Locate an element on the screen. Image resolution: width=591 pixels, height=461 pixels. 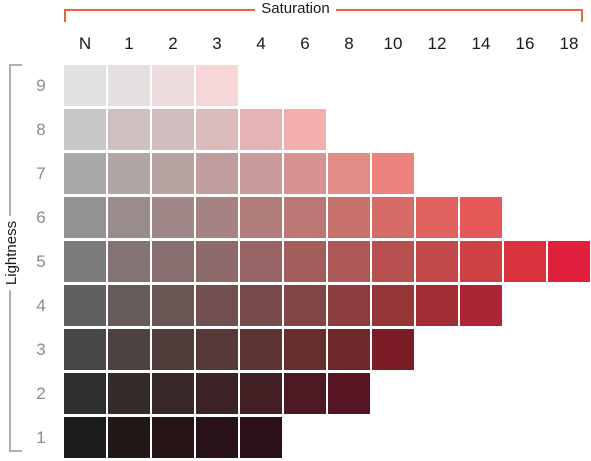
color-chip-l2-c4 is located at coordinates (261, 393).